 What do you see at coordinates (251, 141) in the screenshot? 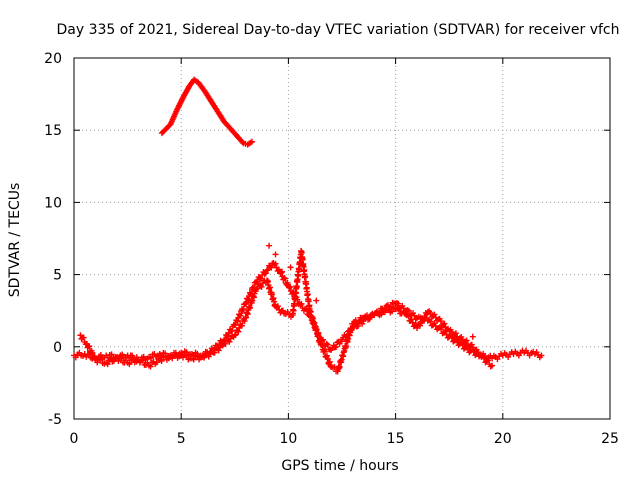
I see `data-point-high-arc` at bounding box center [251, 141].